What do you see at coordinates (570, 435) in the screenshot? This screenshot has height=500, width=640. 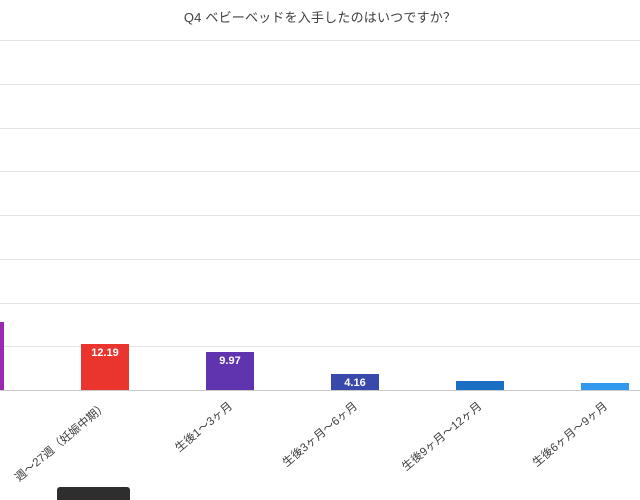 I see `x-axis-label: 生後6ヶ月～9ヶ月` at bounding box center [570, 435].